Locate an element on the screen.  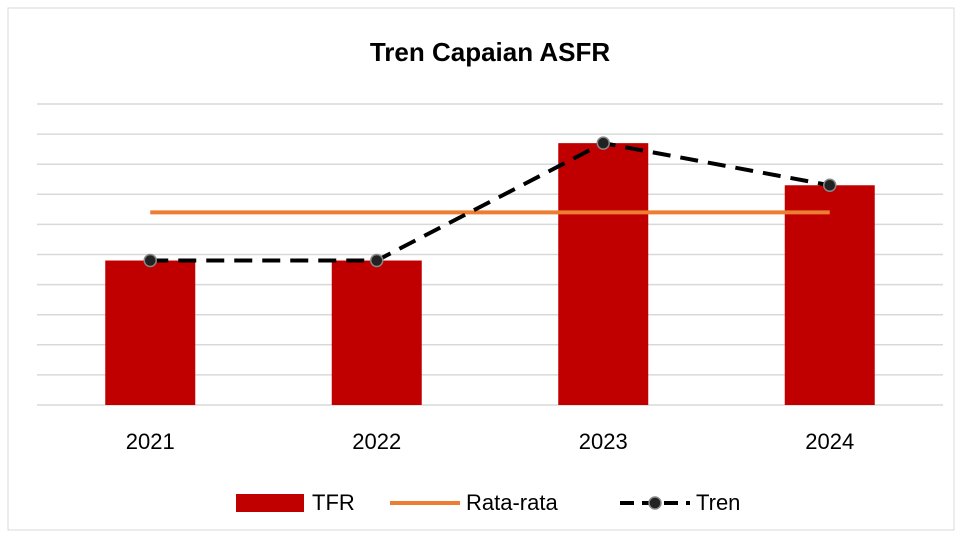
legend-label: Rata-rata is located at coordinates (512, 502).